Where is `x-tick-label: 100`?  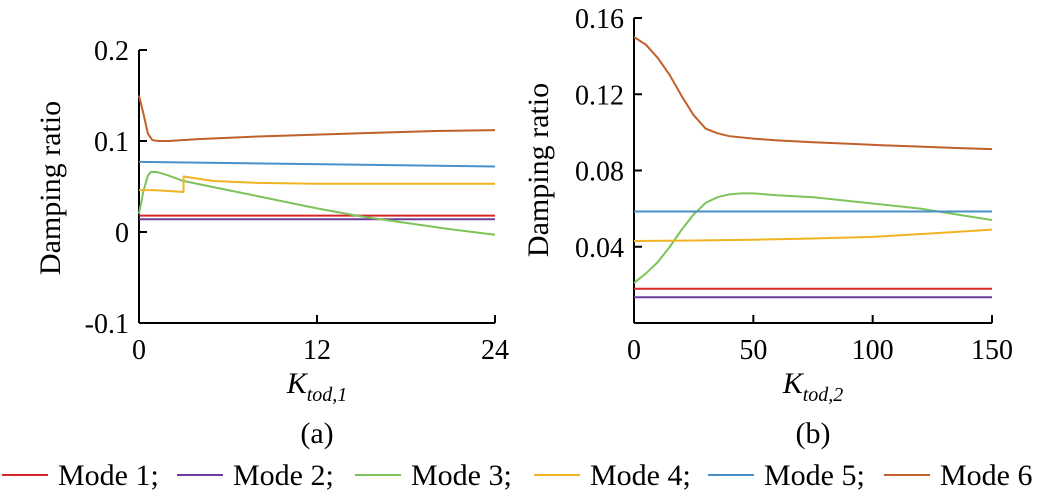
x-tick-label: 100 is located at coordinates (873, 350).